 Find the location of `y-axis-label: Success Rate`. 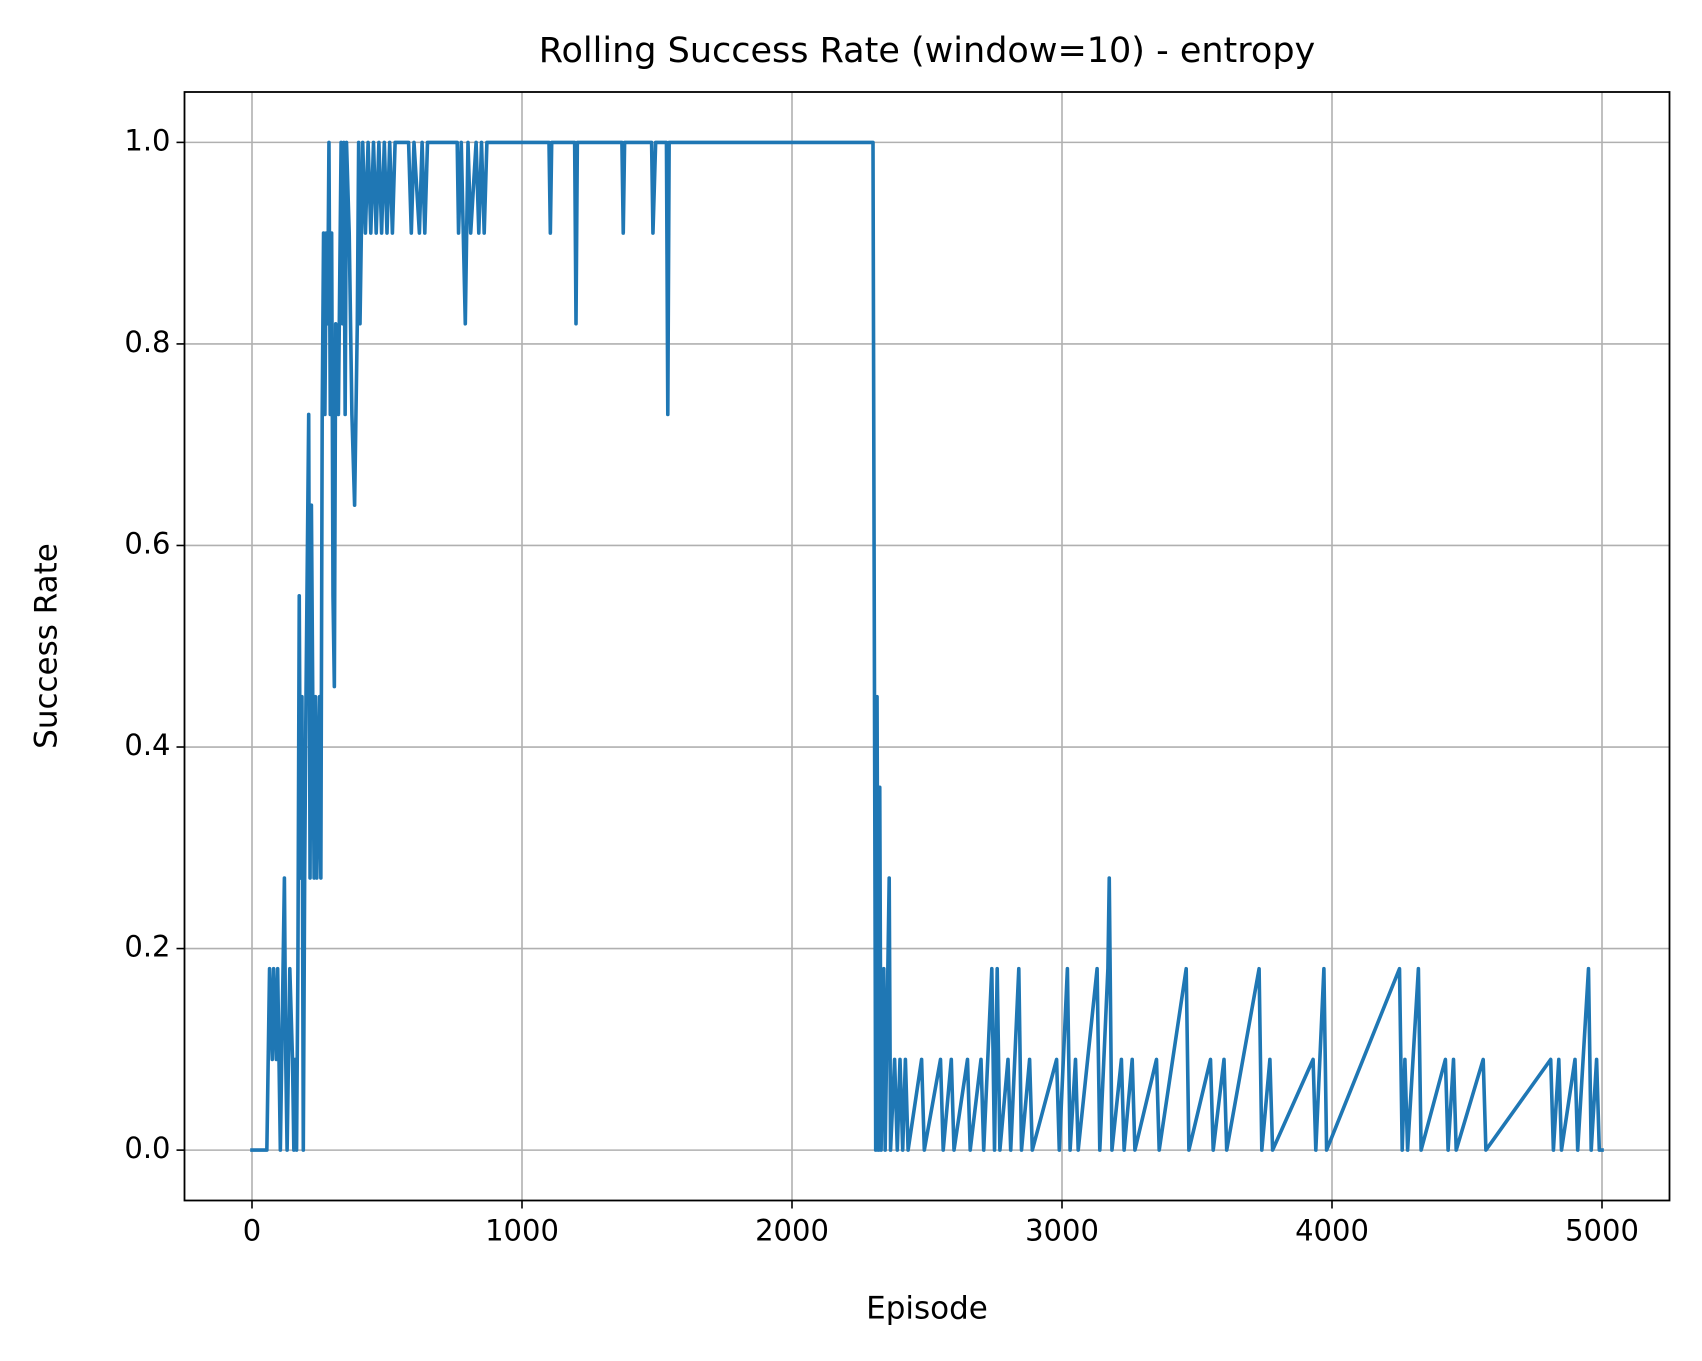

y-axis-label: Success Rate is located at coordinates (47, 646).